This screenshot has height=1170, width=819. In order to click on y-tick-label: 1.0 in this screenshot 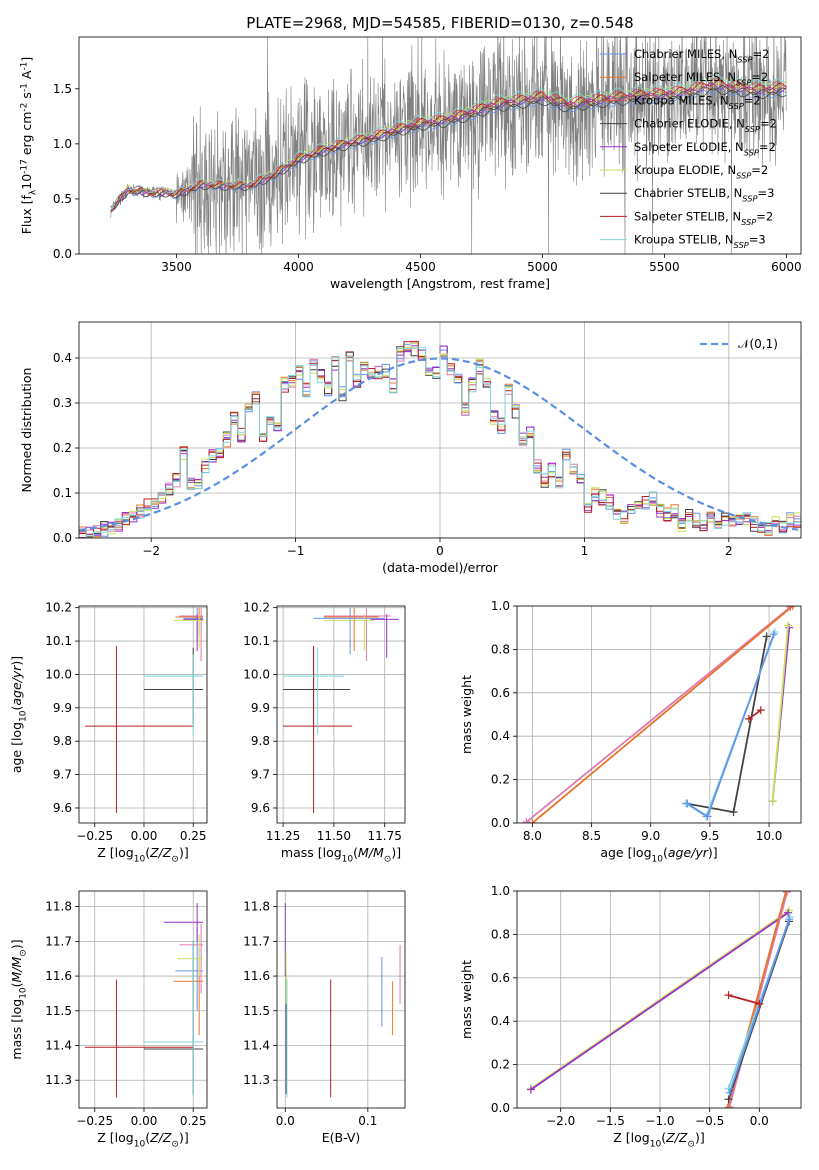, I will do `click(500, 891)`.